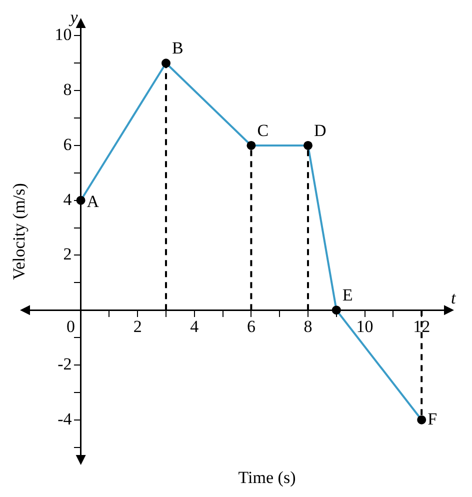  What do you see at coordinates (263, 130) in the screenshot?
I see `annotation: C` at bounding box center [263, 130].